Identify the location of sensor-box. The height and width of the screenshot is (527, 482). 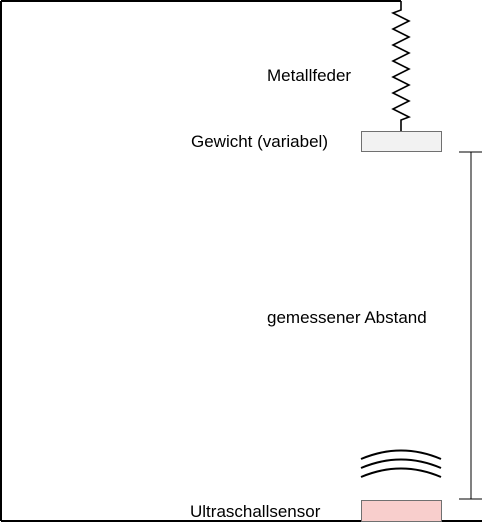
(401, 511).